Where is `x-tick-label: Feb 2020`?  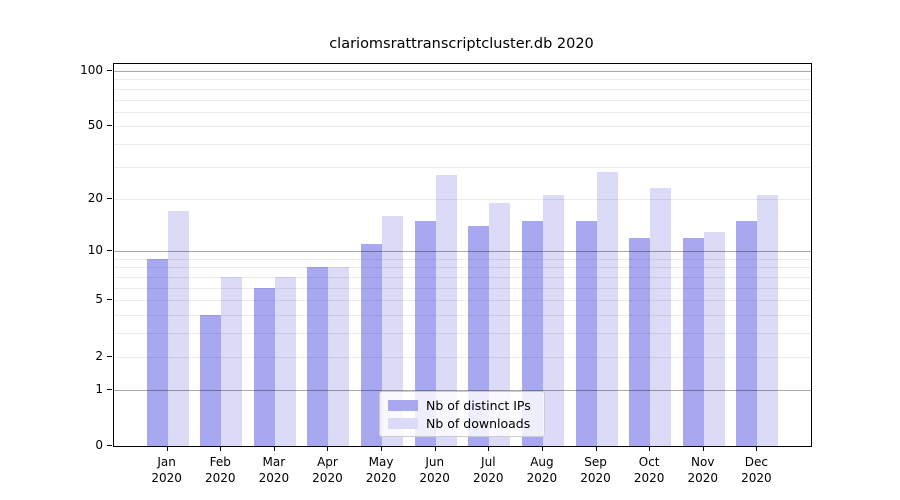
x-tick-label: Feb 2020 is located at coordinates (220, 470).